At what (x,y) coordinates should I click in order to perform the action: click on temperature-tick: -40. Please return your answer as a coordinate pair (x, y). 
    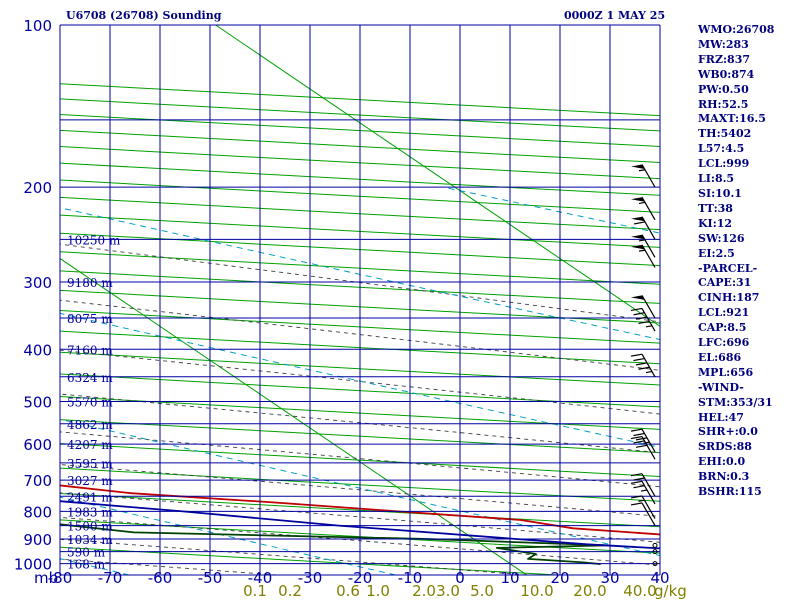
    Looking at the image, I should click on (260, 578).